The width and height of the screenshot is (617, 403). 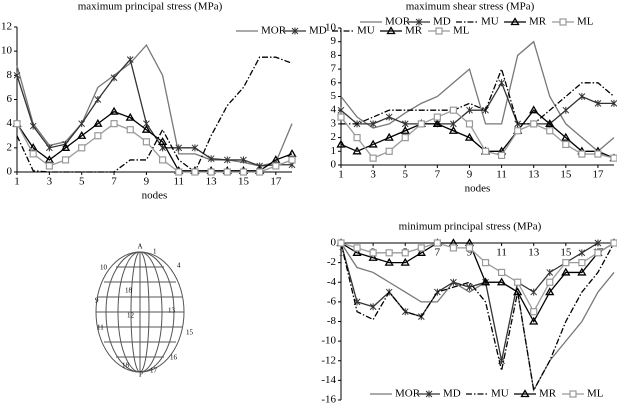 What do you see at coordinates (10, 123) in the screenshot?
I see `y-tick-label: 4` at bounding box center [10, 123].